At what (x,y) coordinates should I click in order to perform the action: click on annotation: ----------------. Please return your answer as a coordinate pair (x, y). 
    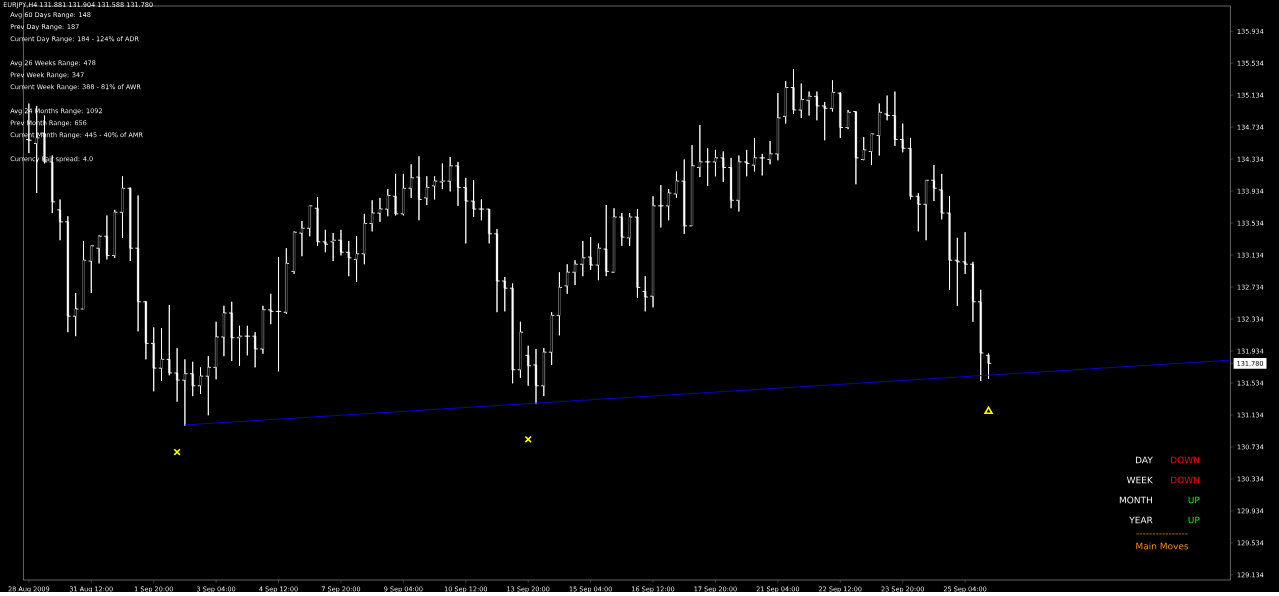
    Looking at the image, I should click on (1162, 534).